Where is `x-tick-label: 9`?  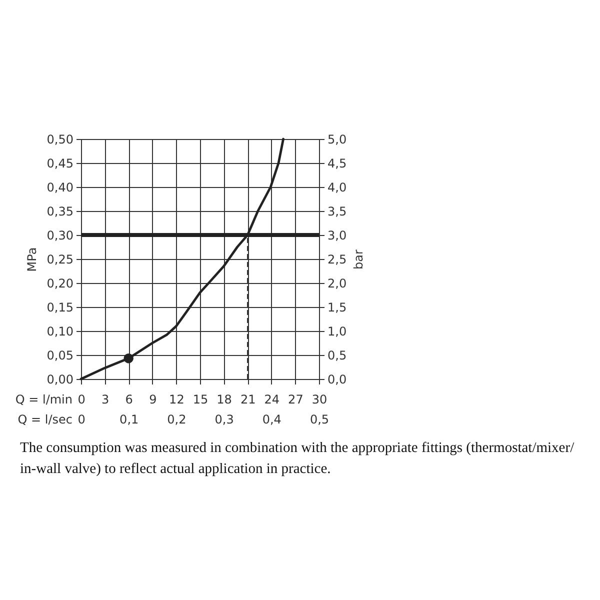 x-tick-label: 9 is located at coordinates (153, 399).